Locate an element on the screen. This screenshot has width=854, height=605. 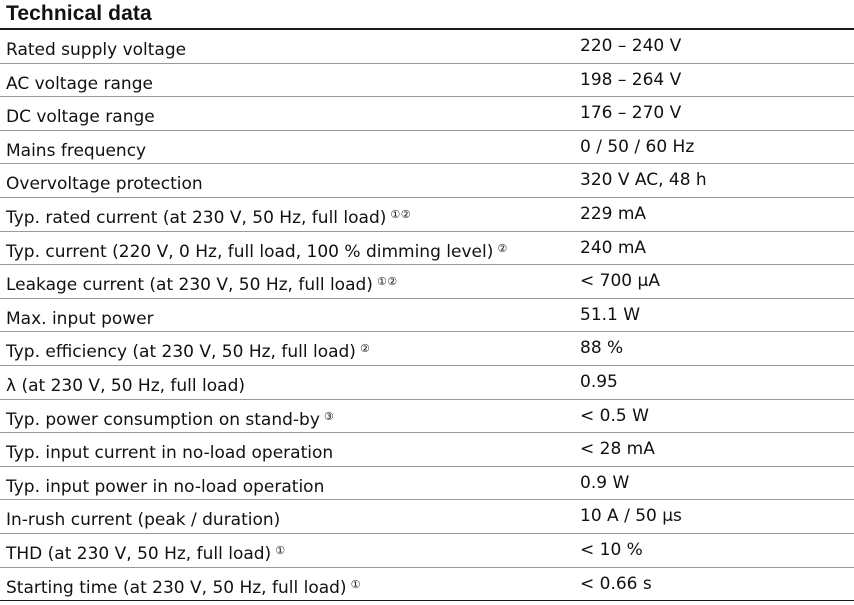
row-label: DC voltage range is located at coordinates (80, 117).